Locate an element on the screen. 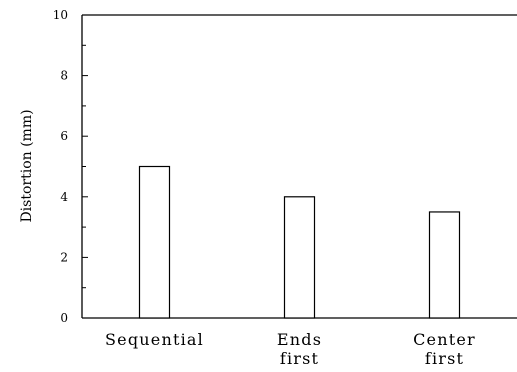 This screenshot has width=517, height=372. x-category-label-2: Center first is located at coordinates (444, 349).